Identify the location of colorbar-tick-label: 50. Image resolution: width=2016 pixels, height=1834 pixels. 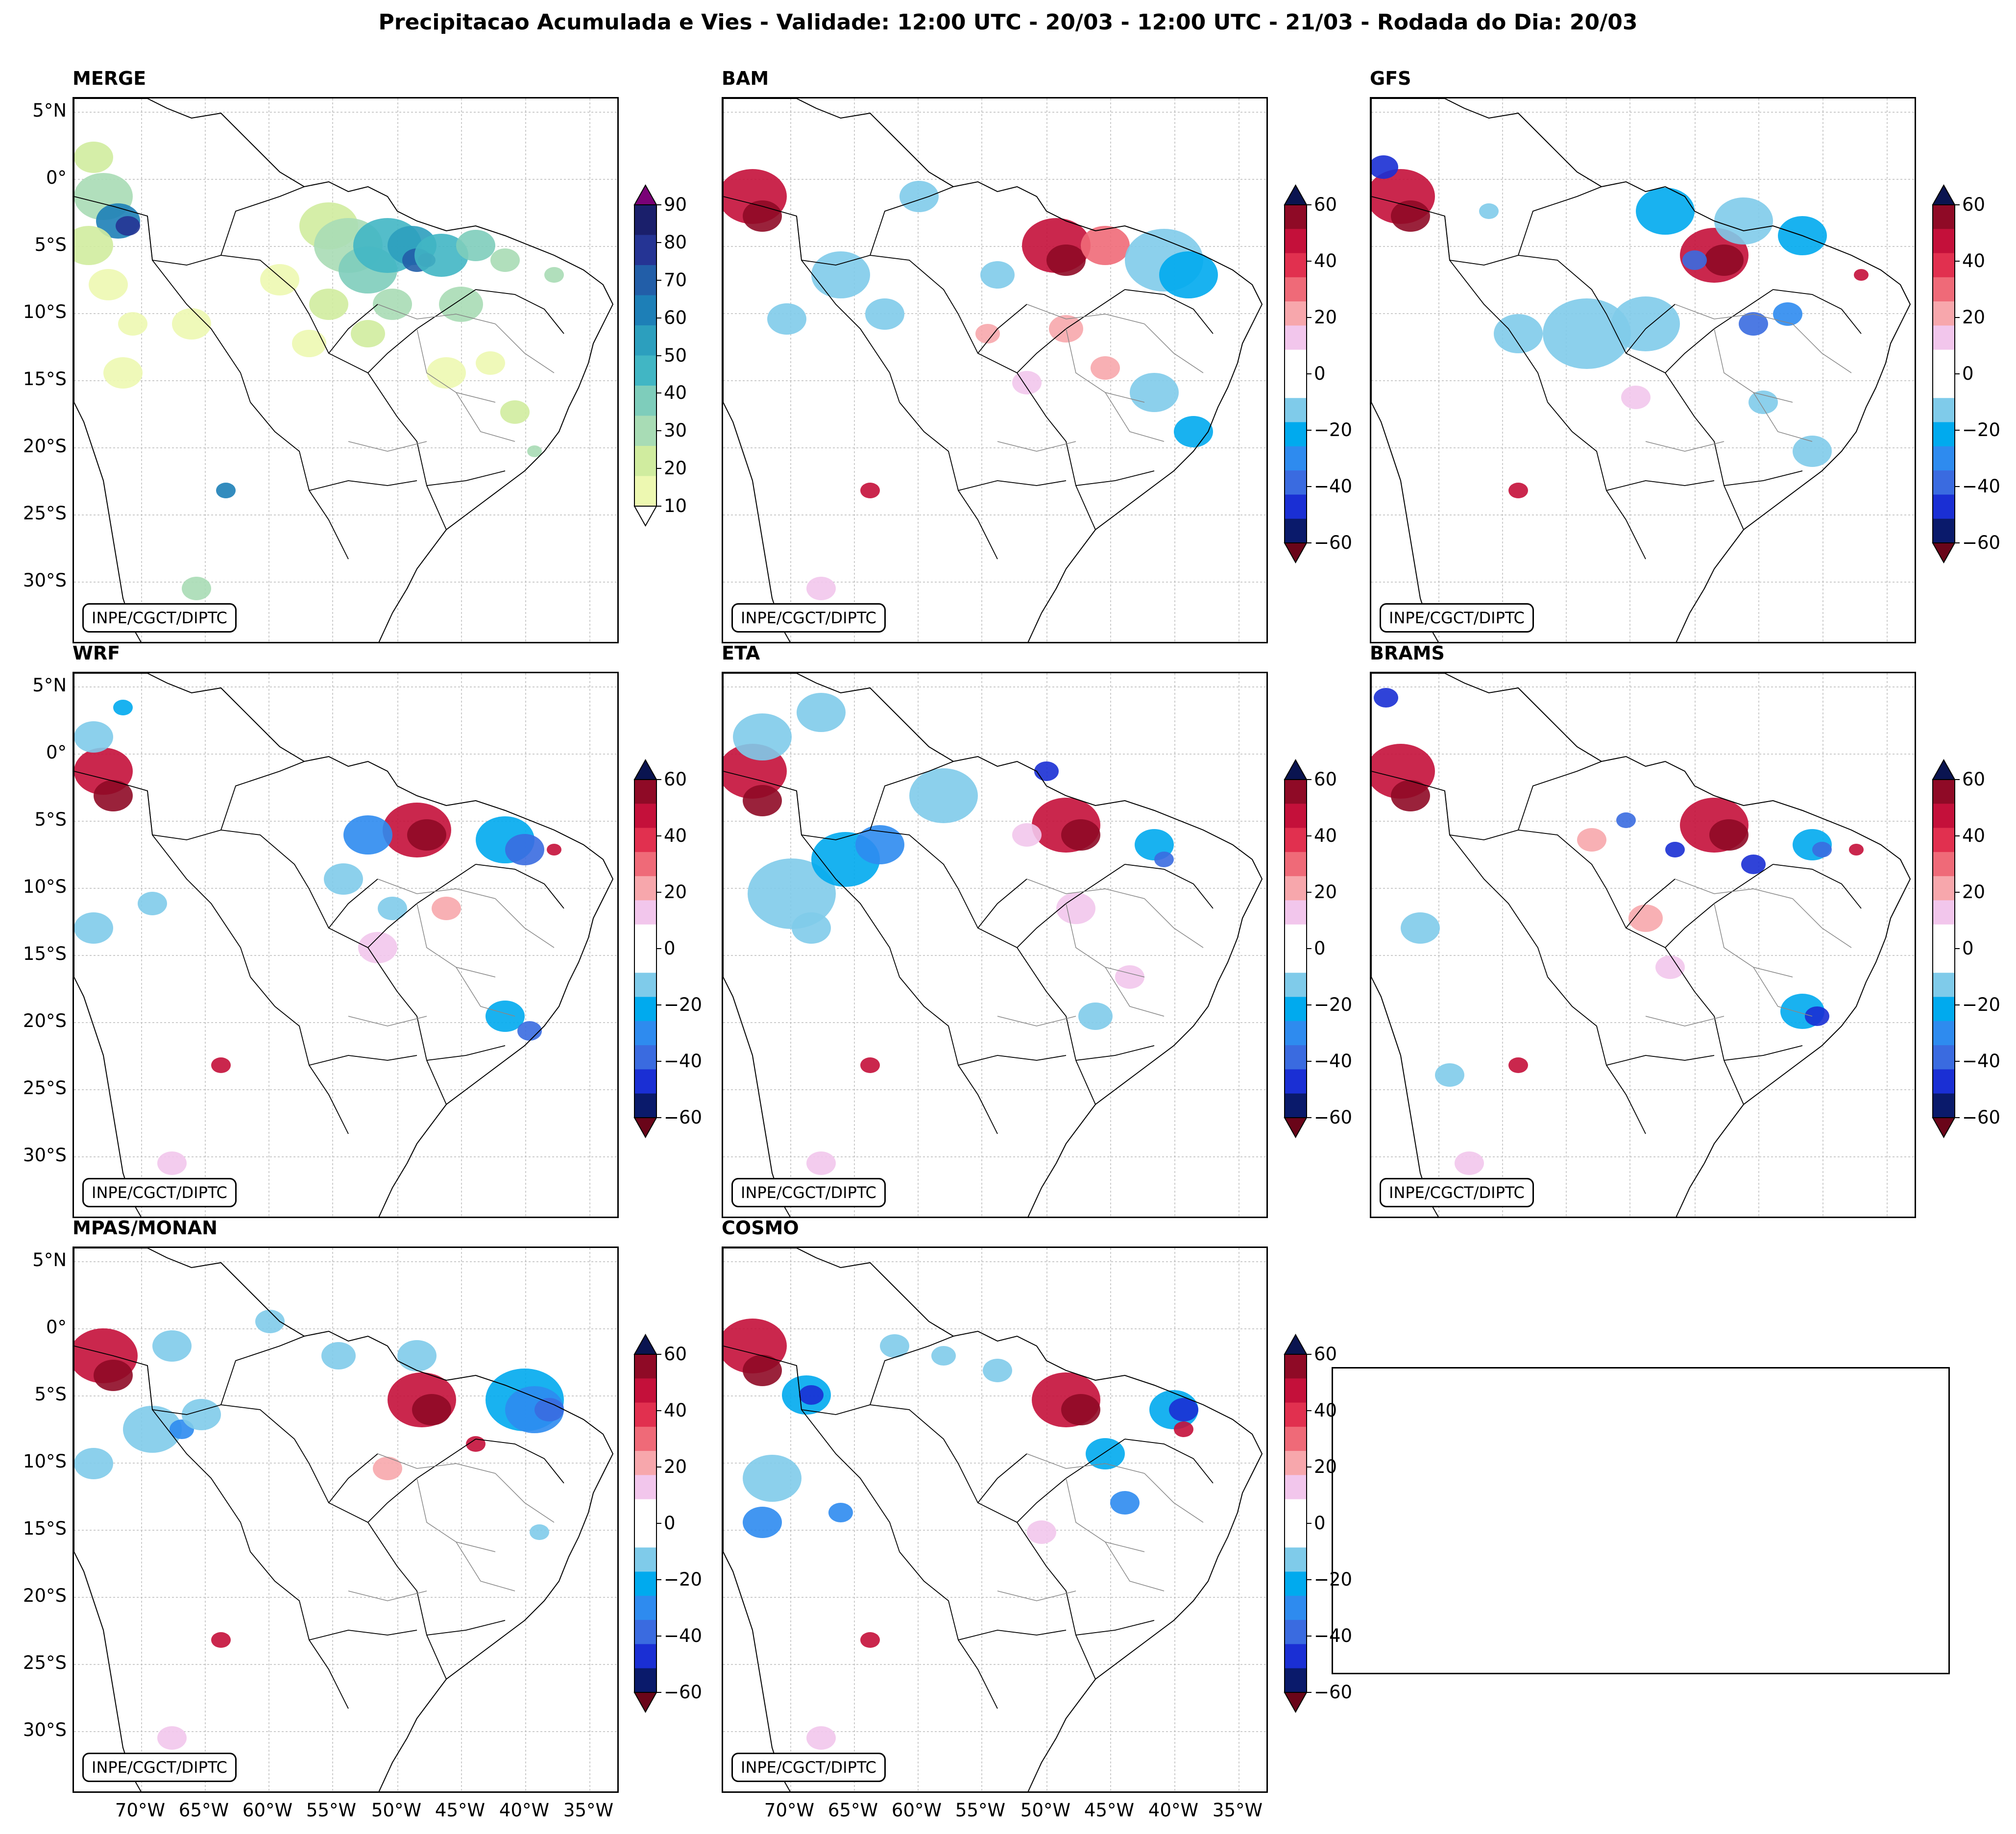
(675, 355).